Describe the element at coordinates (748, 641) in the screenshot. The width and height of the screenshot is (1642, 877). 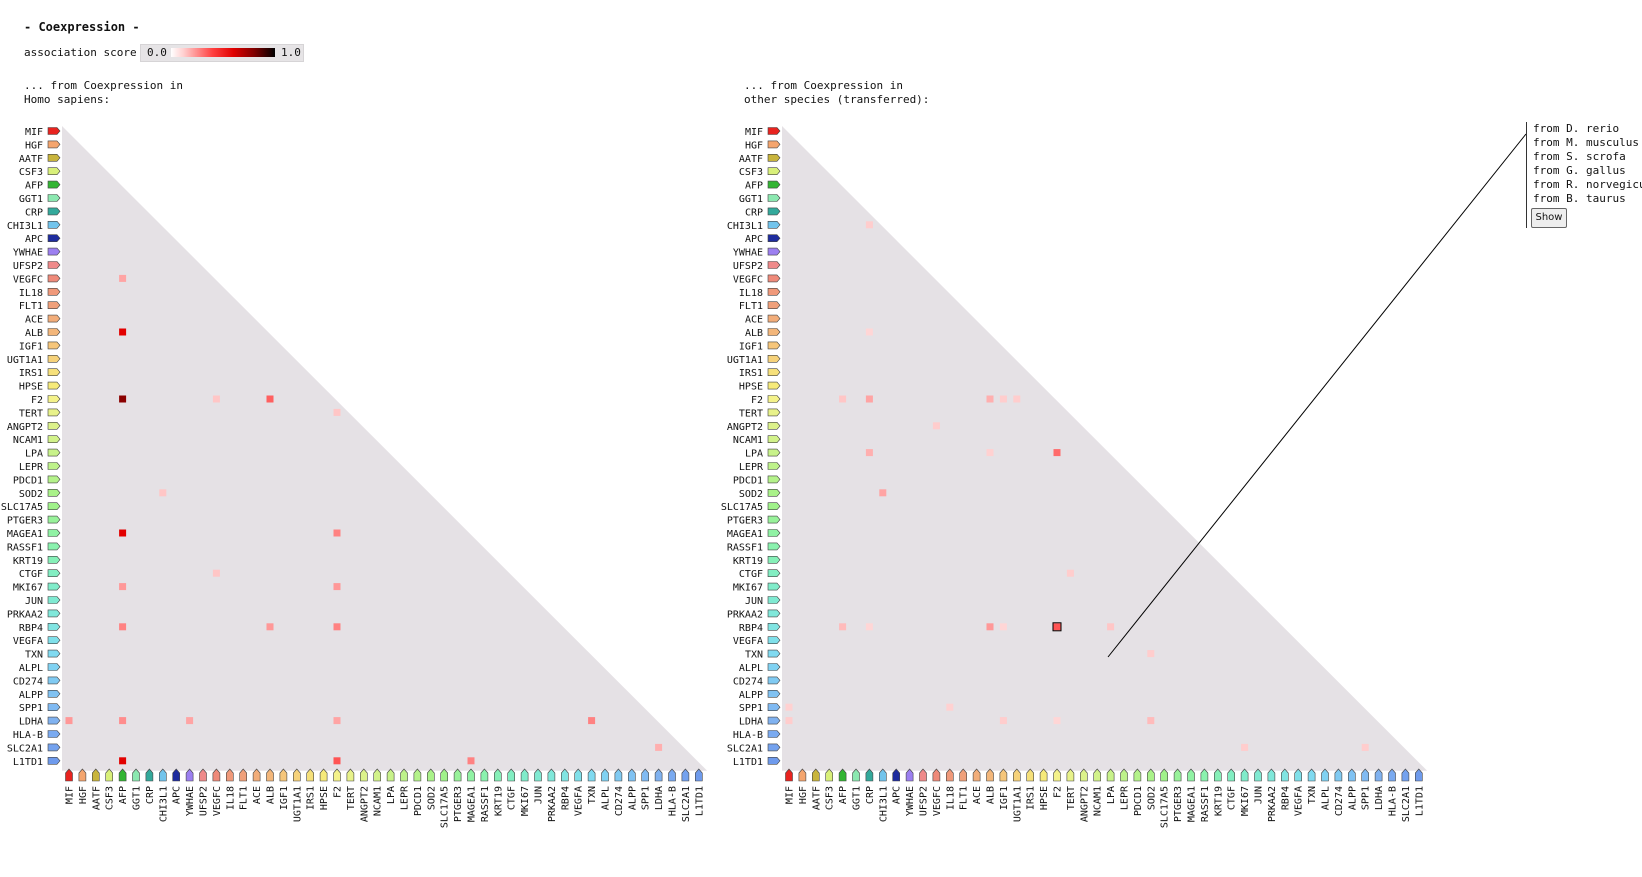
I see `row-label-vegfa: VEGFA` at that location.